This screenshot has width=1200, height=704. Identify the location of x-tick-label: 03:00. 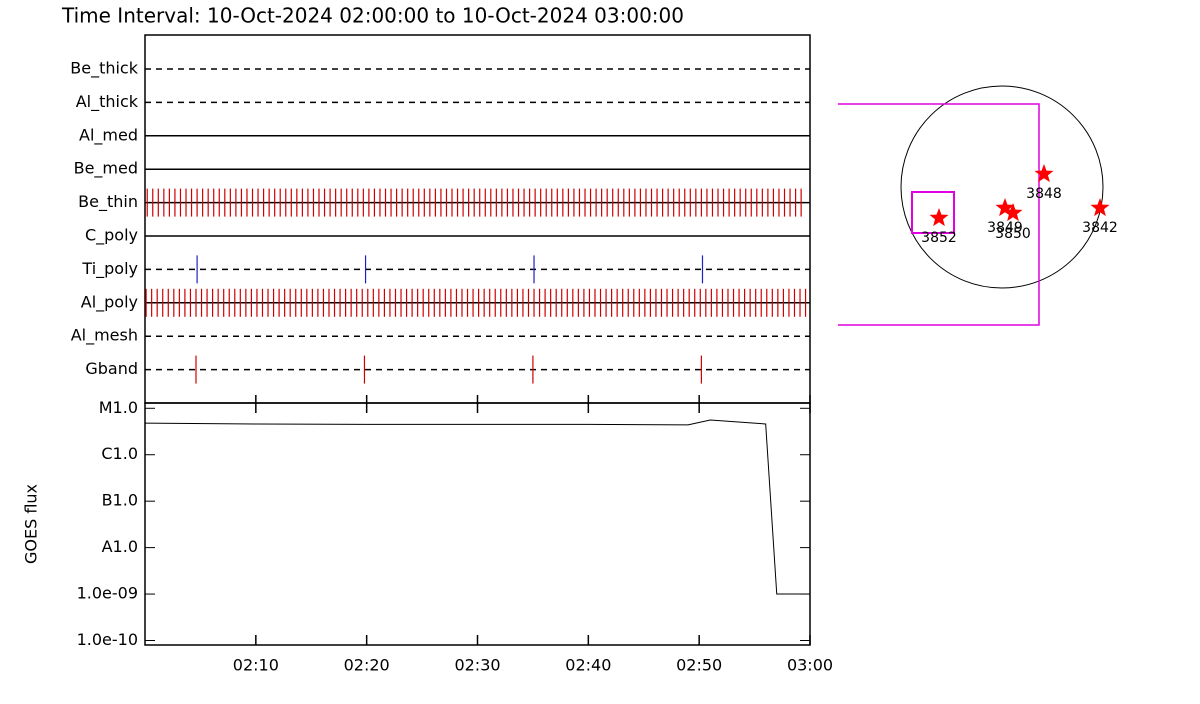
(810, 665).